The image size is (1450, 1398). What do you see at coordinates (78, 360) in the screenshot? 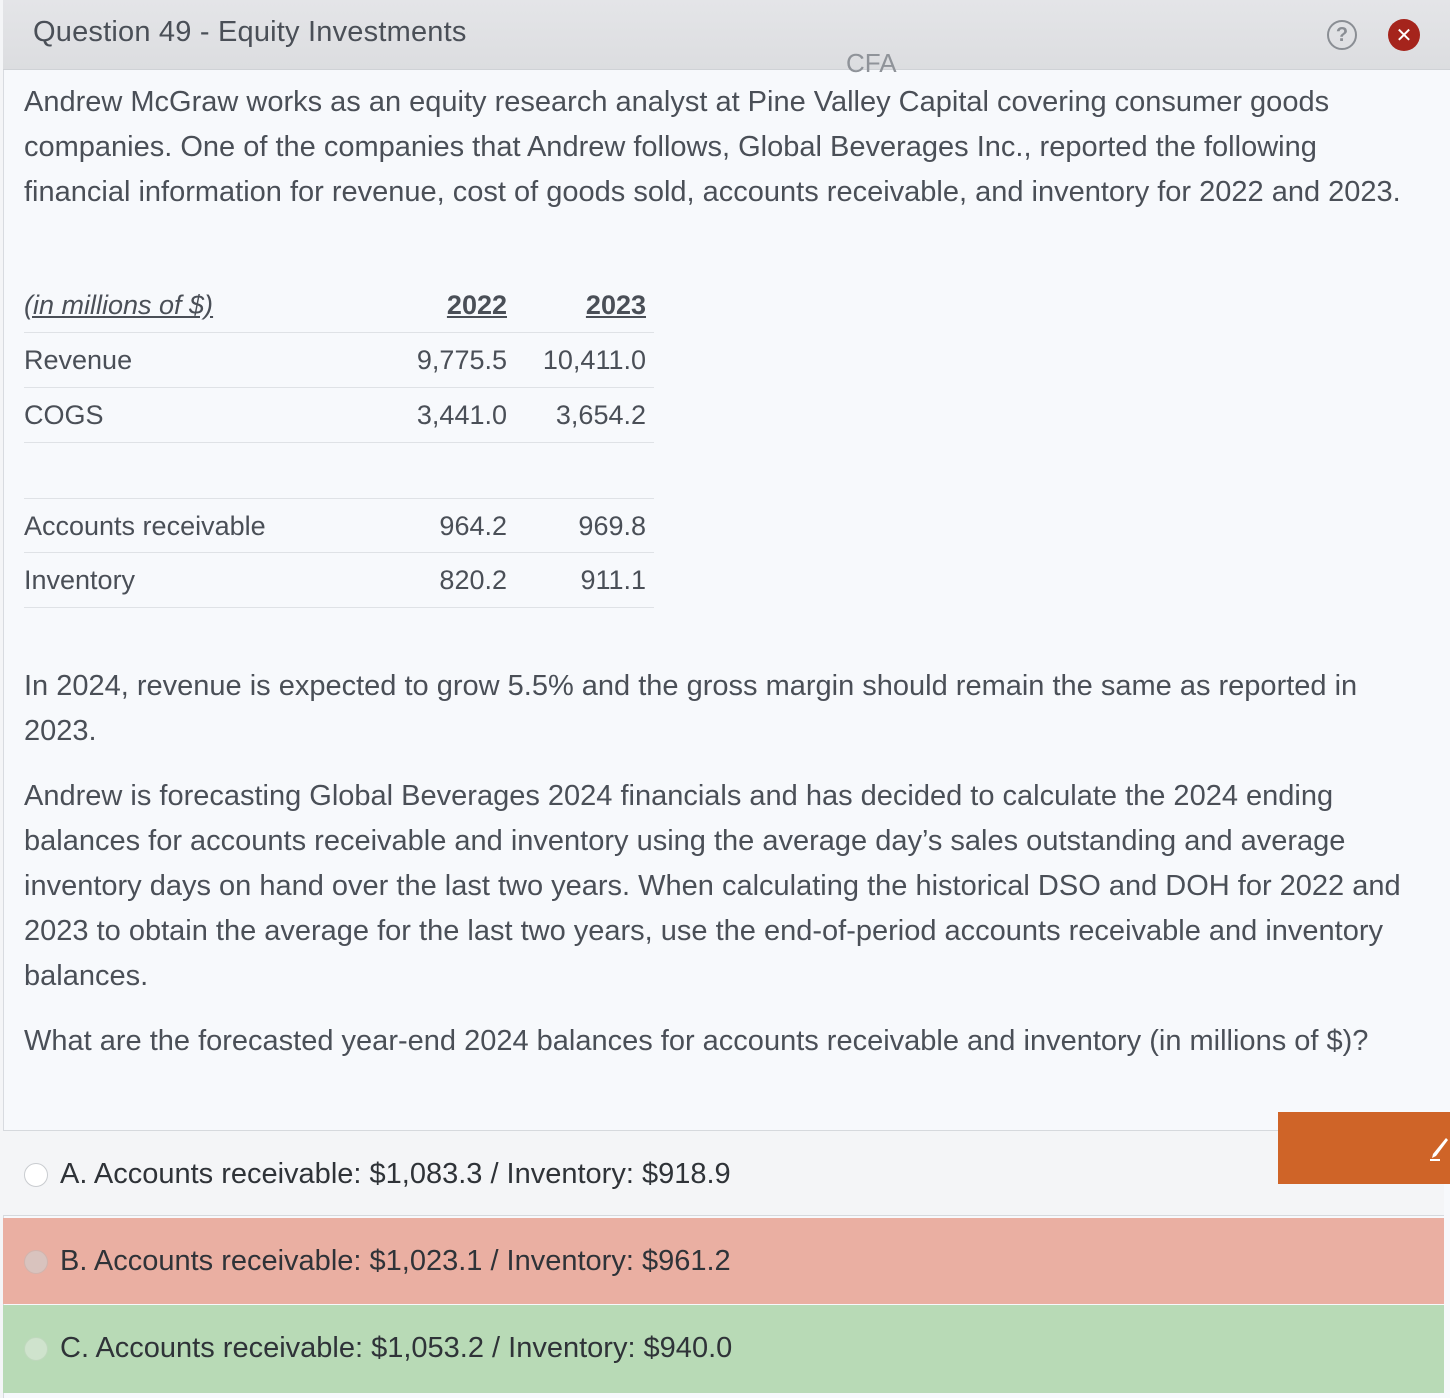
I see `row-label: Revenue` at bounding box center [78, 360].